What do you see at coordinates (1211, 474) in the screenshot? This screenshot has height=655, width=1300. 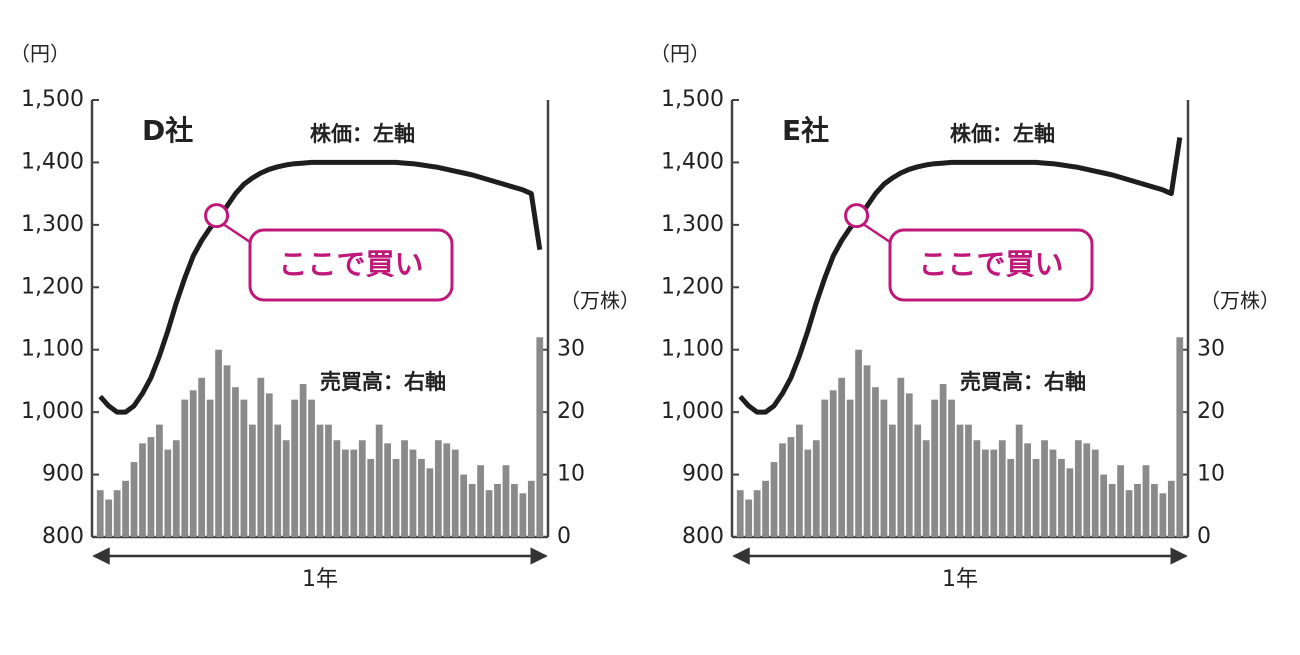 I see `y2-tick-label: 10` at bounding box center [1211, 474].